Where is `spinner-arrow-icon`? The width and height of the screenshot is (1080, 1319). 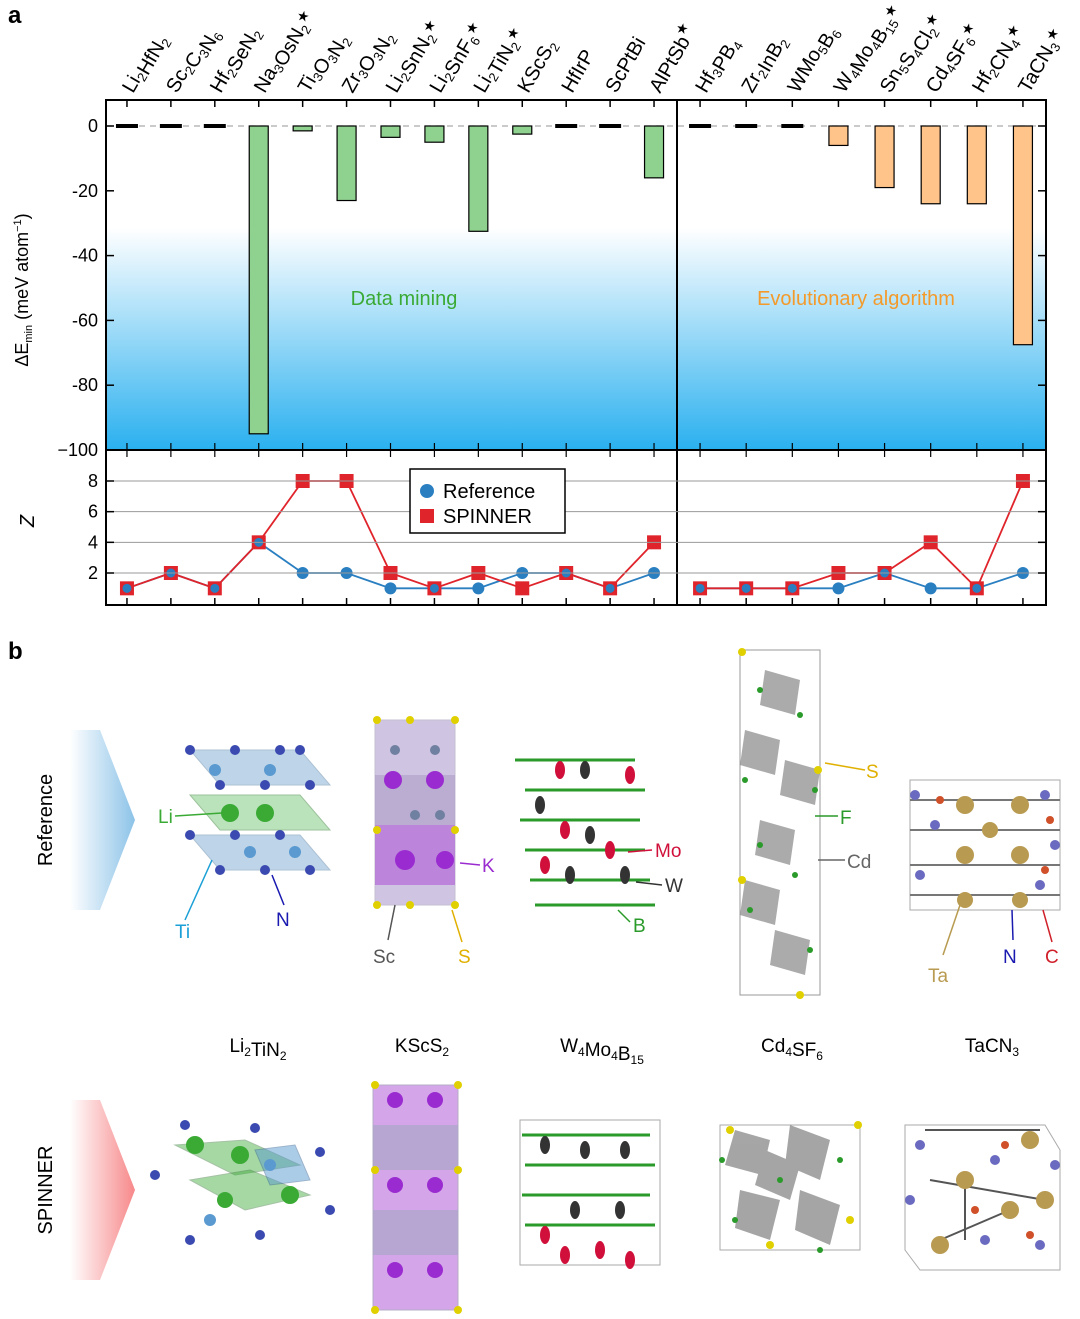 spinner-arrow-icon is located at coordinates (102, 1190).